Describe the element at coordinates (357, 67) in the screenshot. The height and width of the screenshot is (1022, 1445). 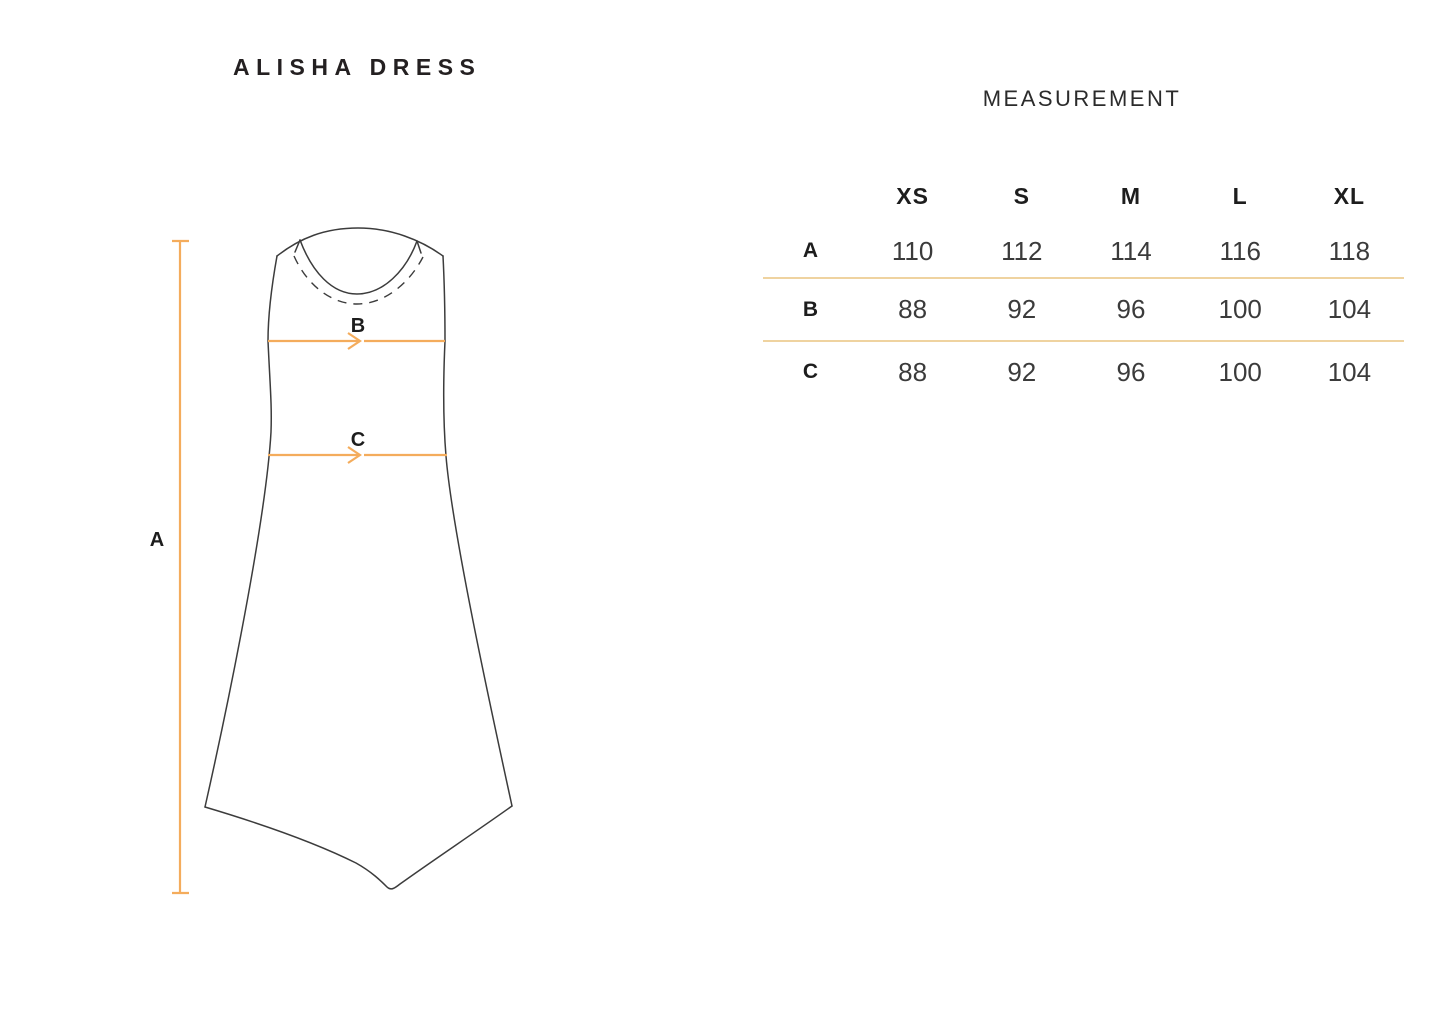
I see `page-title: ALISHA DRESS` at that location.